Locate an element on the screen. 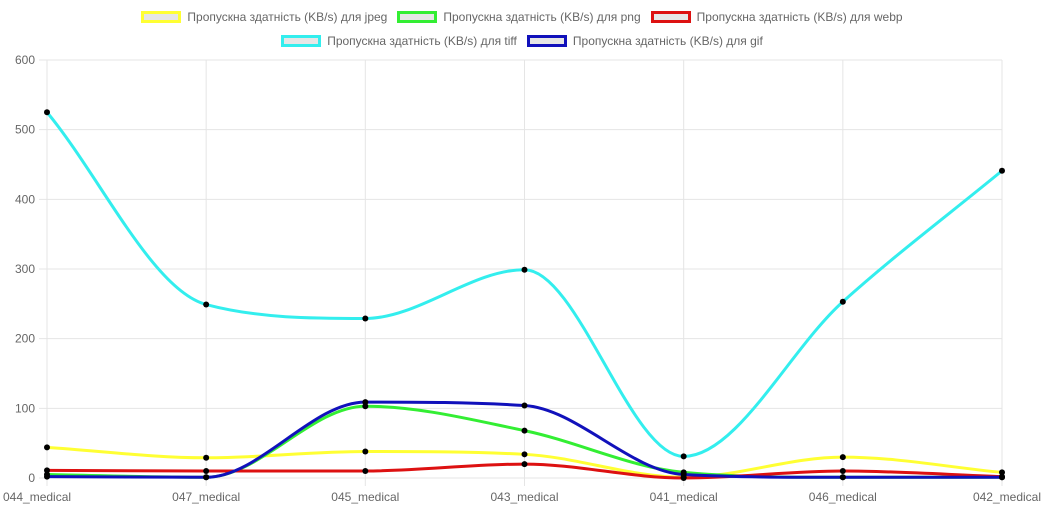 The width and height of the screenshot is (1044, 508). legend-item-jpeg: Пропускна здатність (KB/s) для jpeg is located at coordinates (264, 17).